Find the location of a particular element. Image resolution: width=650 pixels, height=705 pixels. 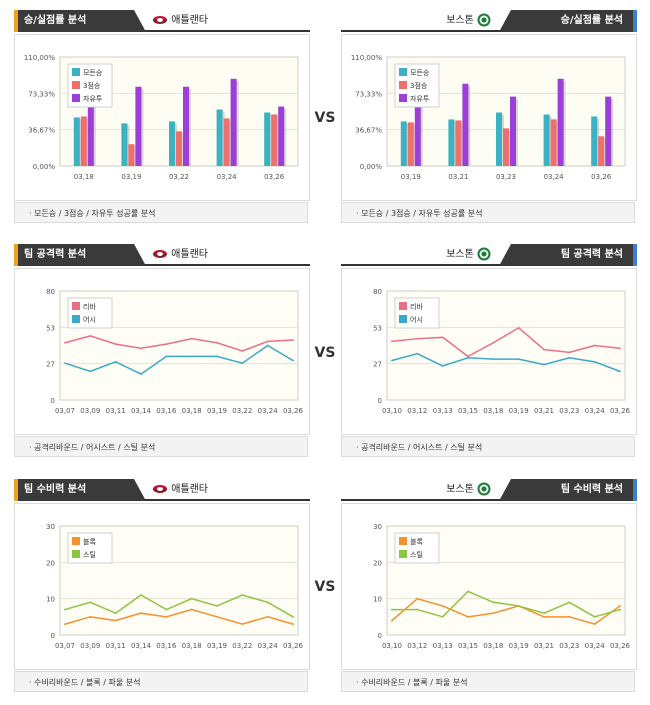

legend-label: 모든승 is located at coordinates (420, 73).